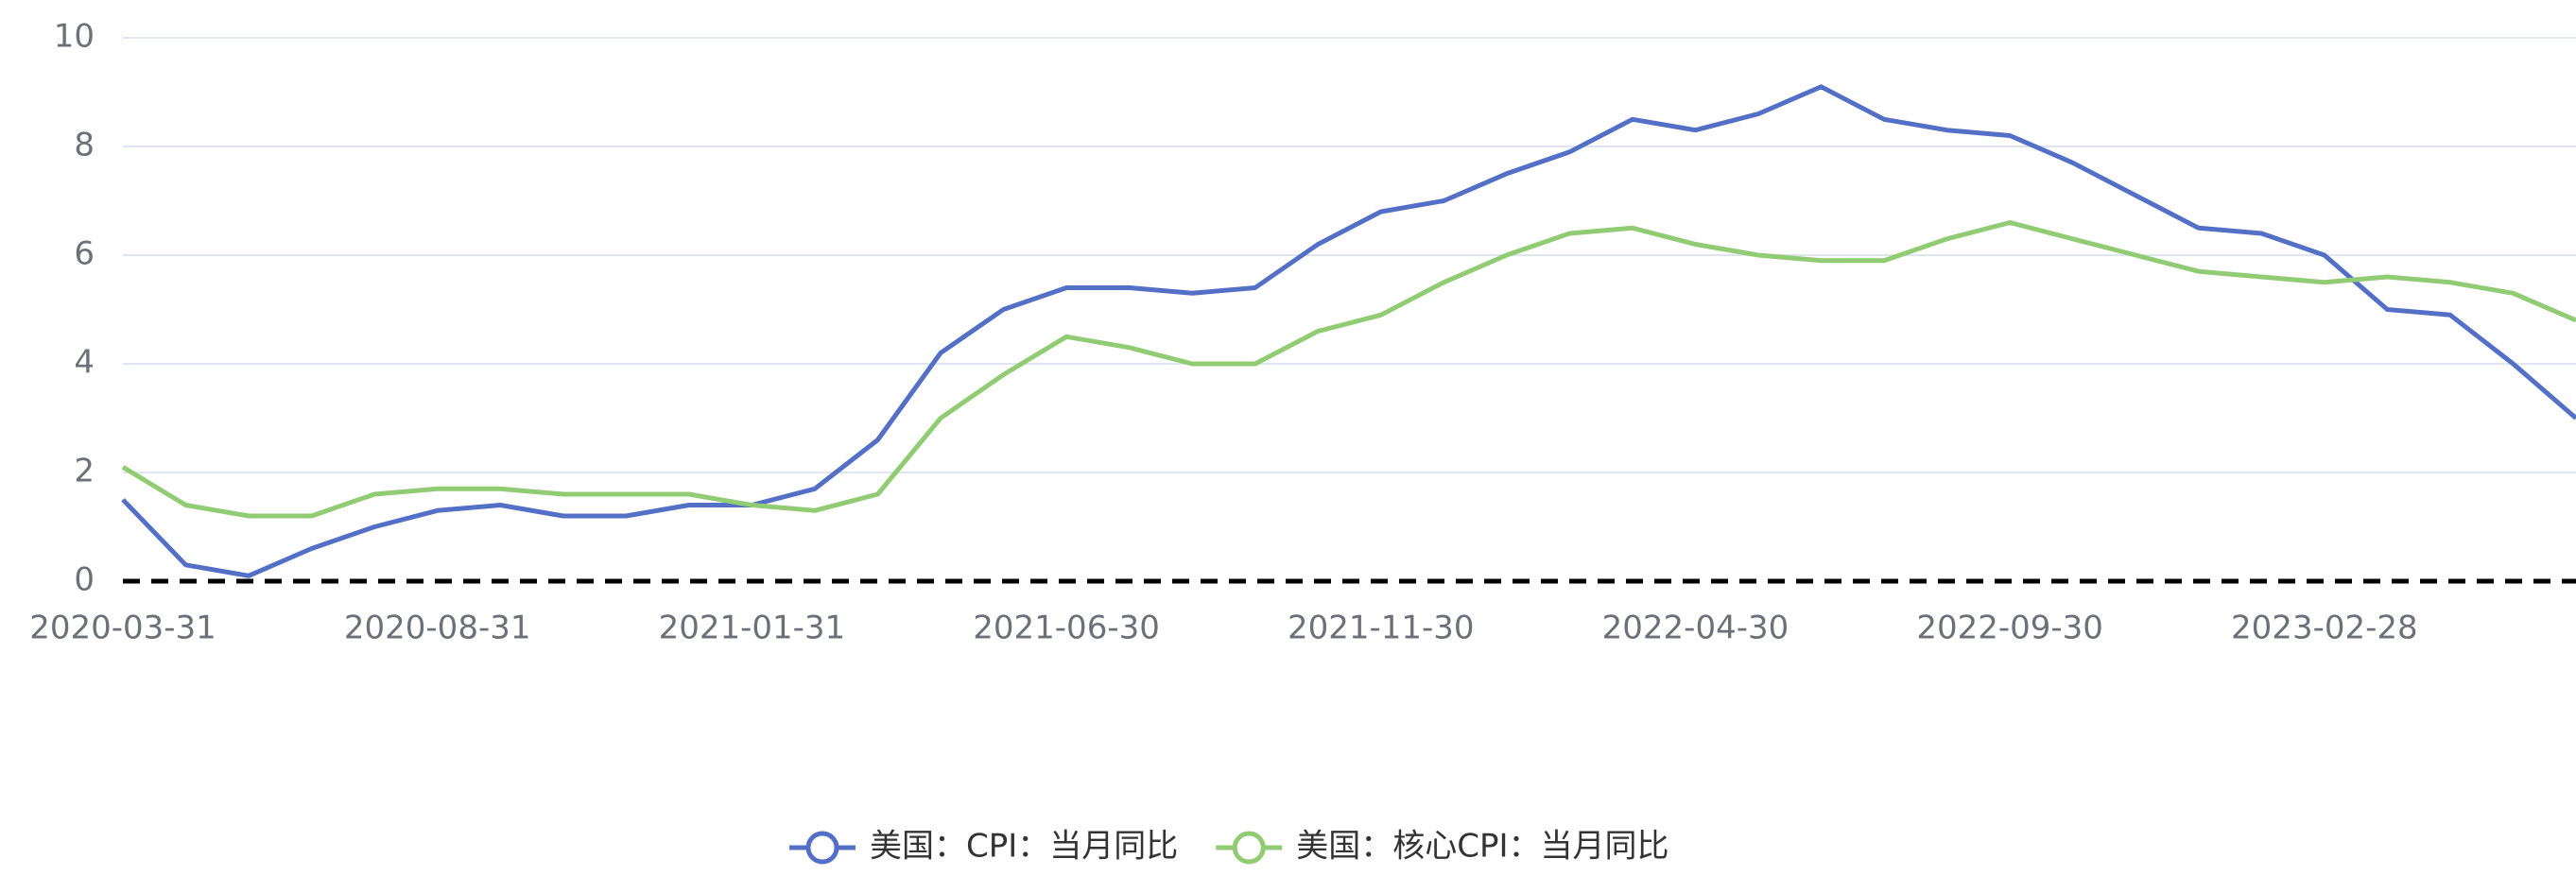  What do you see at coordinates (1024, 847) in the screenshot?
I see `legend-label: 美国：CPI：当月同比` at bounding box center [1024, 847].